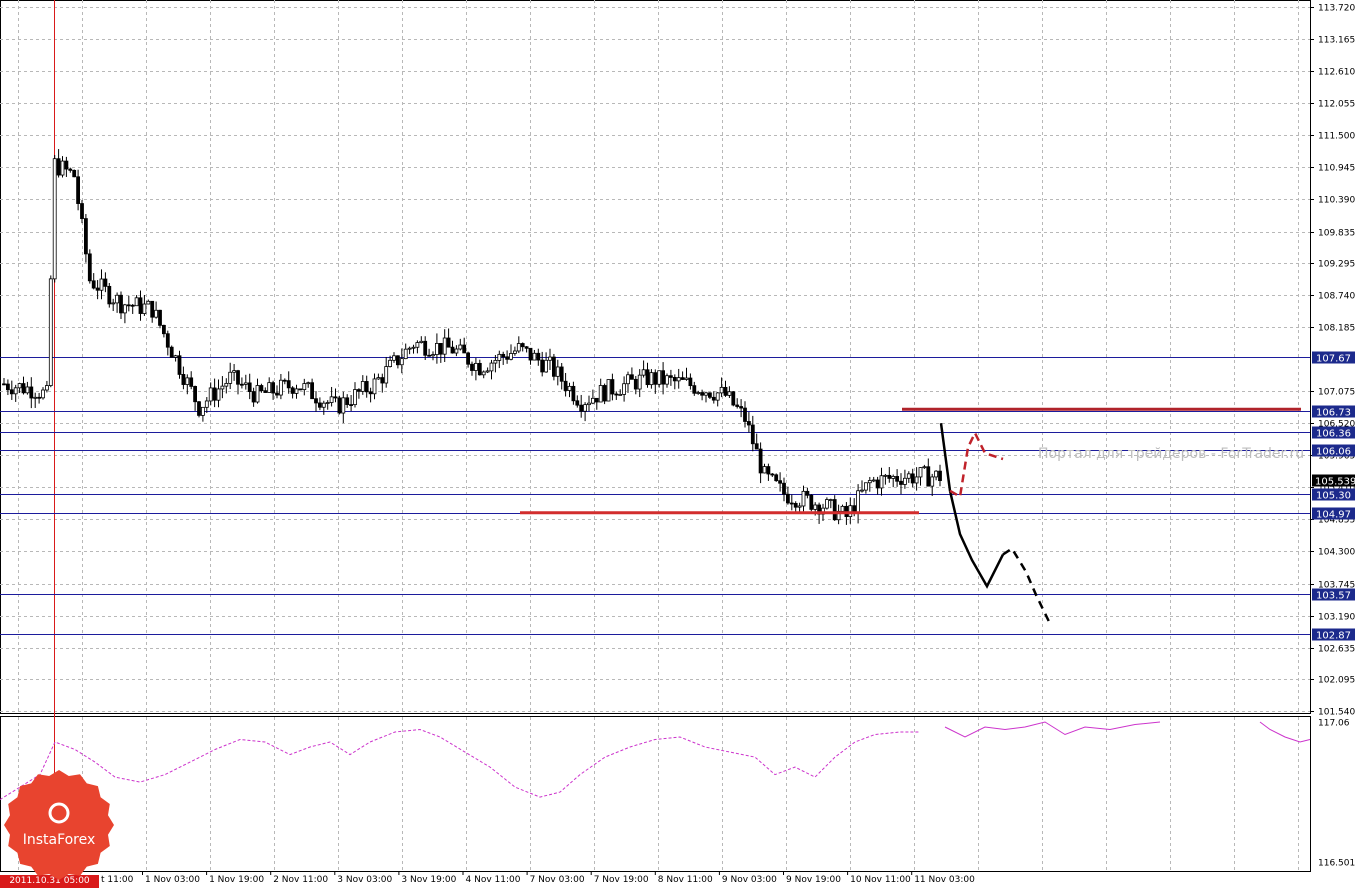 This screenshot has height=889, width=1355. Describe the element at coordinates (621, 880) in the screenshot. I see `time-tick-label: 7 Nov 19:00` at that location.